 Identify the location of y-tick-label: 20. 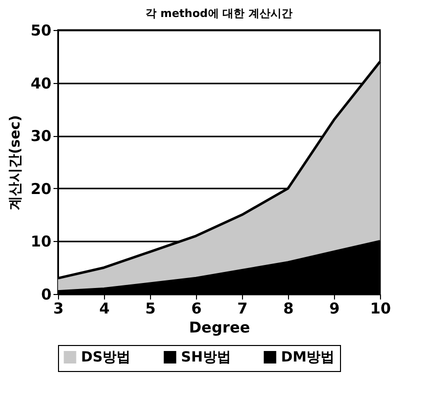
(41, 189).